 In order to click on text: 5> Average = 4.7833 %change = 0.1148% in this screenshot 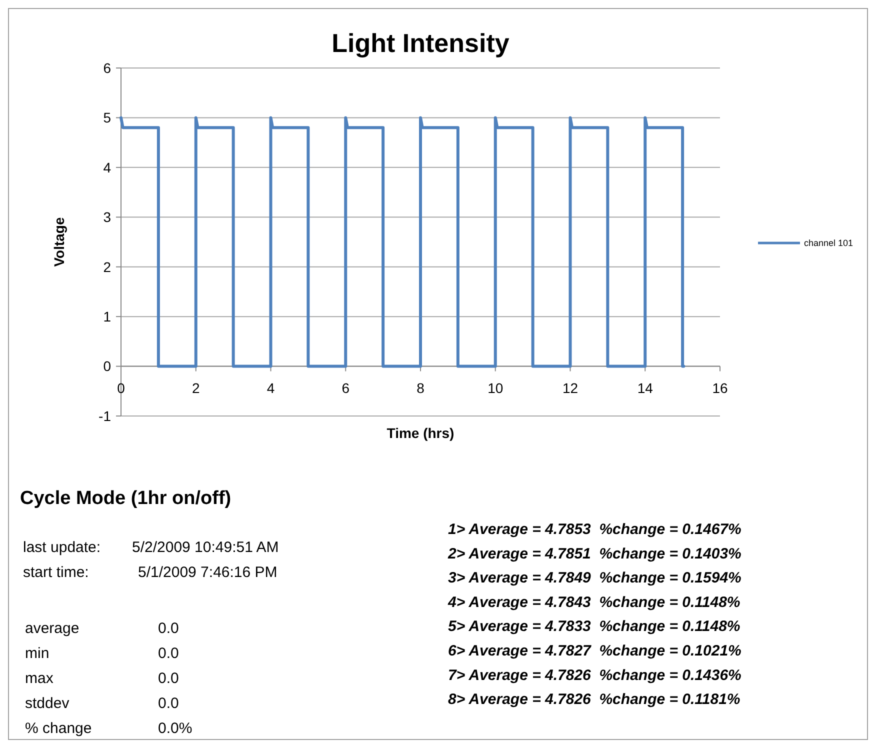, I will do `click(594, 627)`.